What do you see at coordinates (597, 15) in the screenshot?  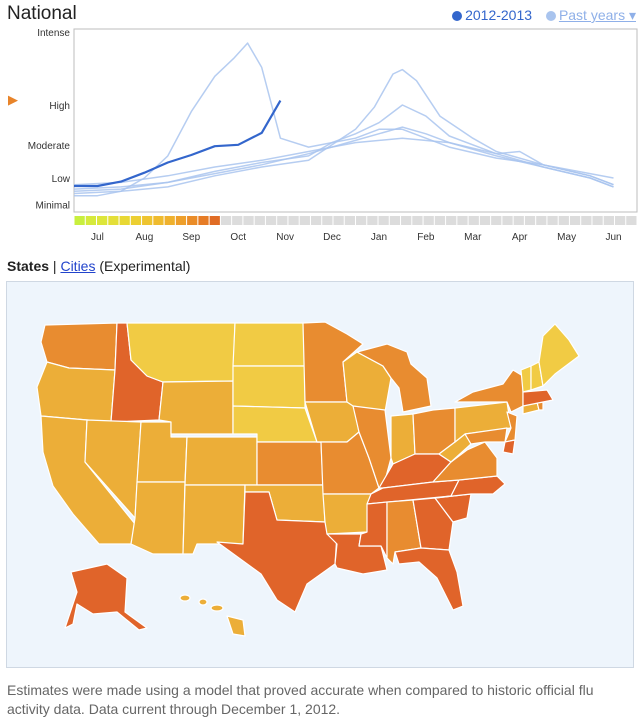 I see `past-years-label: Past years ▾` at bounding box center [597, 15].